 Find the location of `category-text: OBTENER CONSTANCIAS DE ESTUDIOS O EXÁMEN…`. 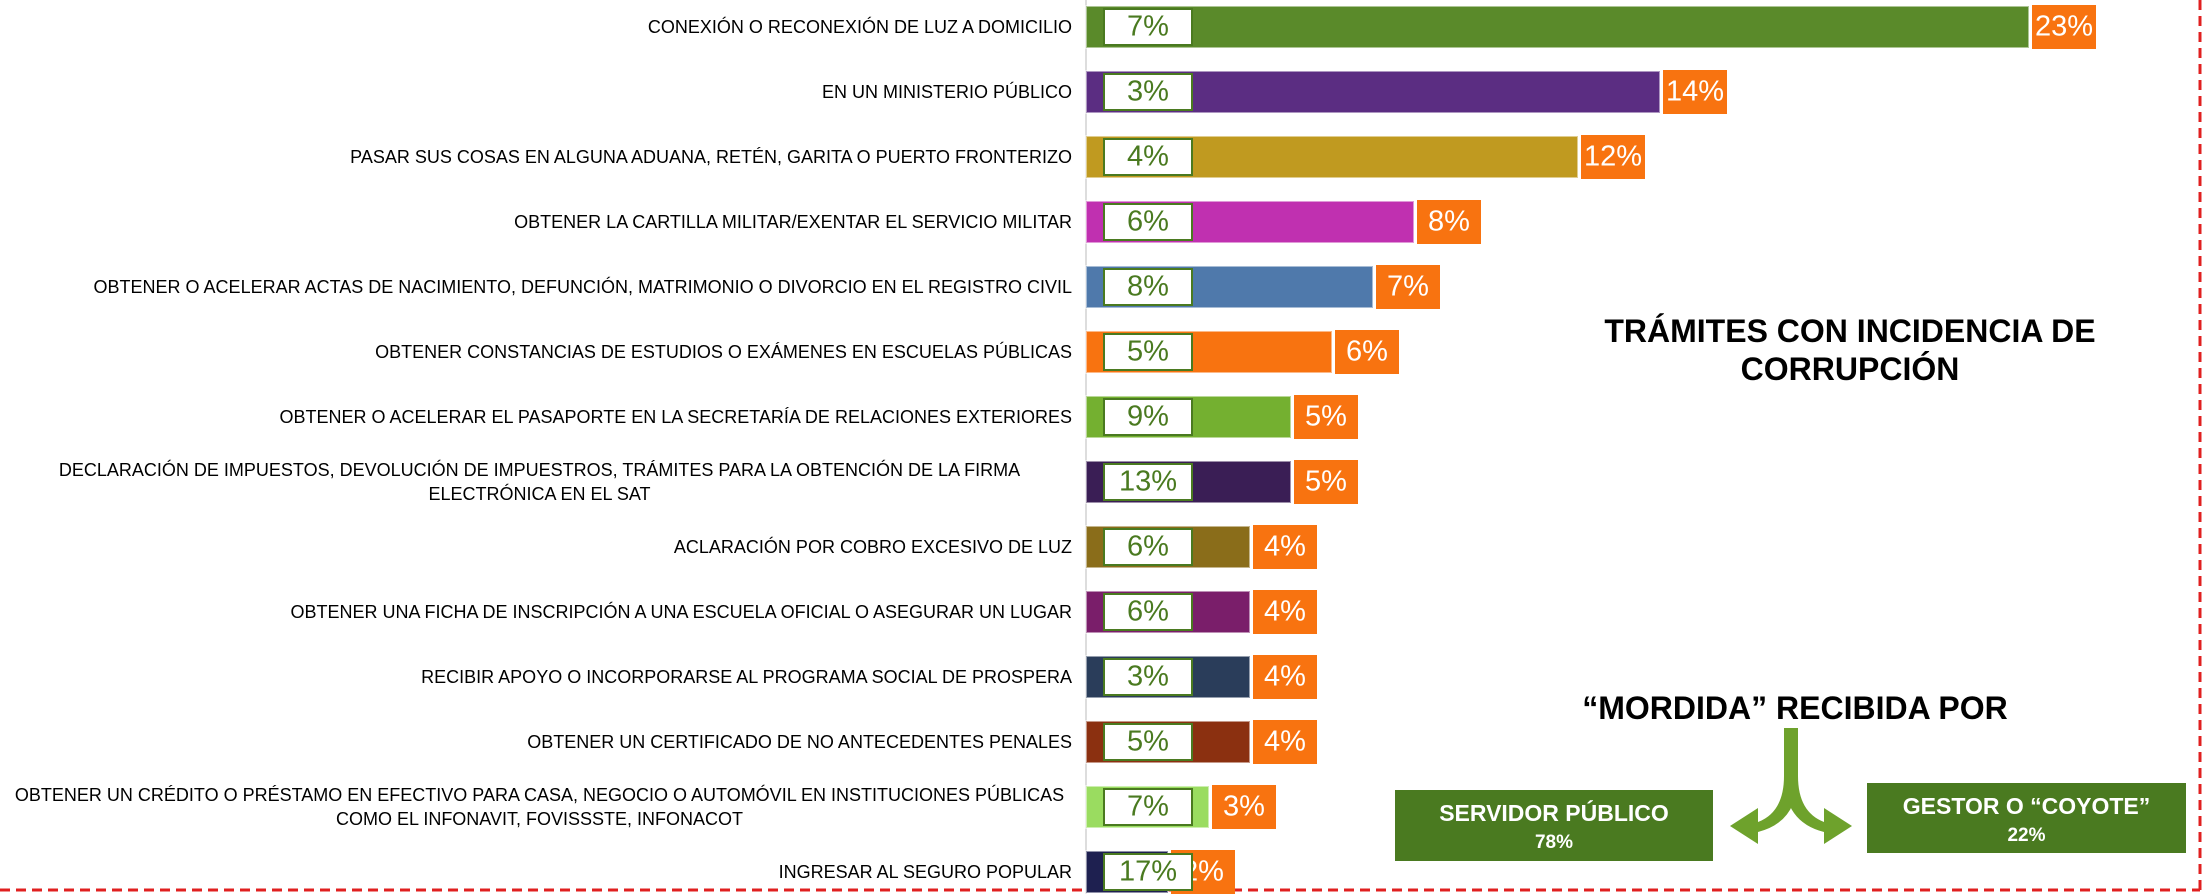

category-text: OBTENER CONSTANCIAS DE ESTUDIOS O EXÁMEN… is located at coordinates (723, 352).